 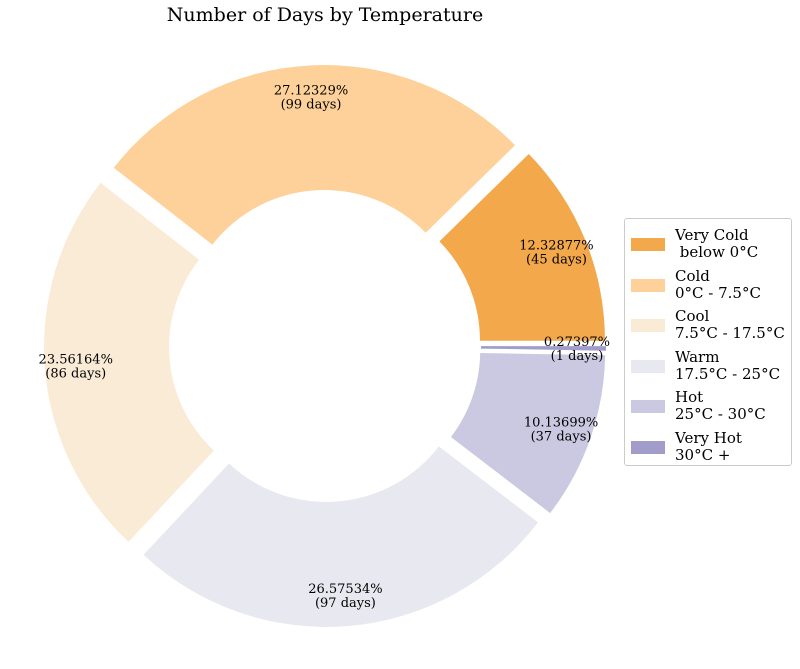 I want to click on slice-cold, so click(x=314, y=155).